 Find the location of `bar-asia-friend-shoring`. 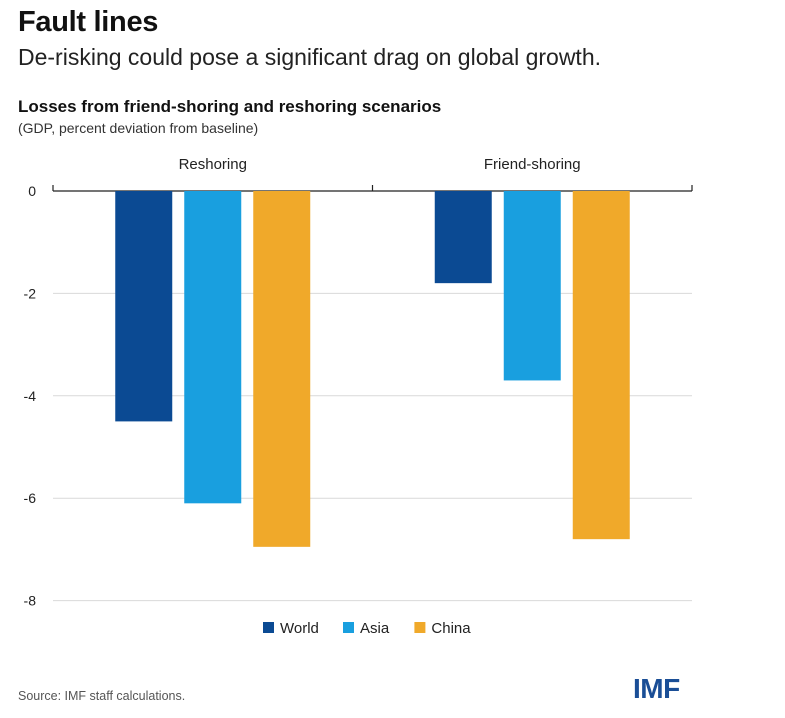

bar-asia-friend-shoring is located at coordinates (532, 286).